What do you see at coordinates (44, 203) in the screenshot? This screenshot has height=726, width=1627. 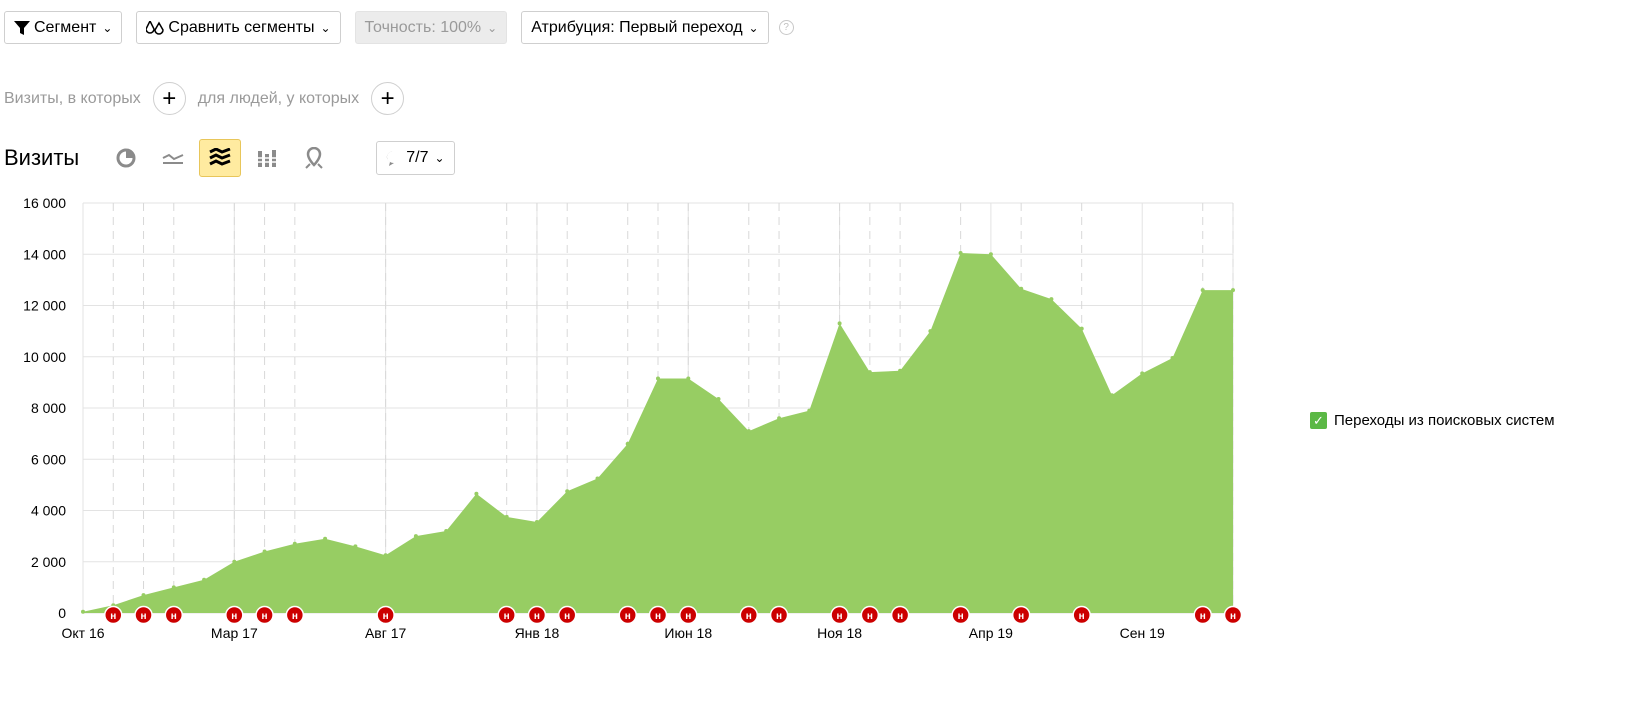 I see `y-tick-label: 16 000` at bounding box center [44, 203].